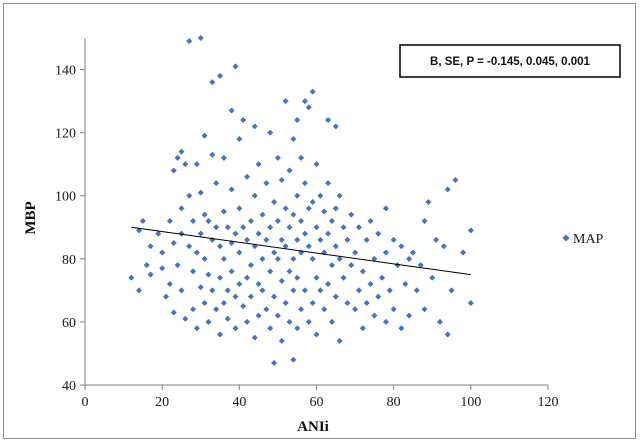 The image size is (640, 443). What do you see at coordinates (69, 260) in the screenshot?
I see `y-tick-label: 80` at bounding box center [69, 260].